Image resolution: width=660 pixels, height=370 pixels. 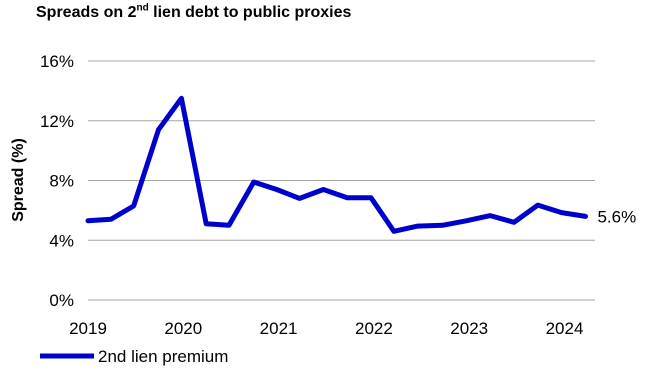 What do you see at coordinates (61, 240) in the screenshot?
I see `y-tick-label: 4%` at bounding box center [61, 240].